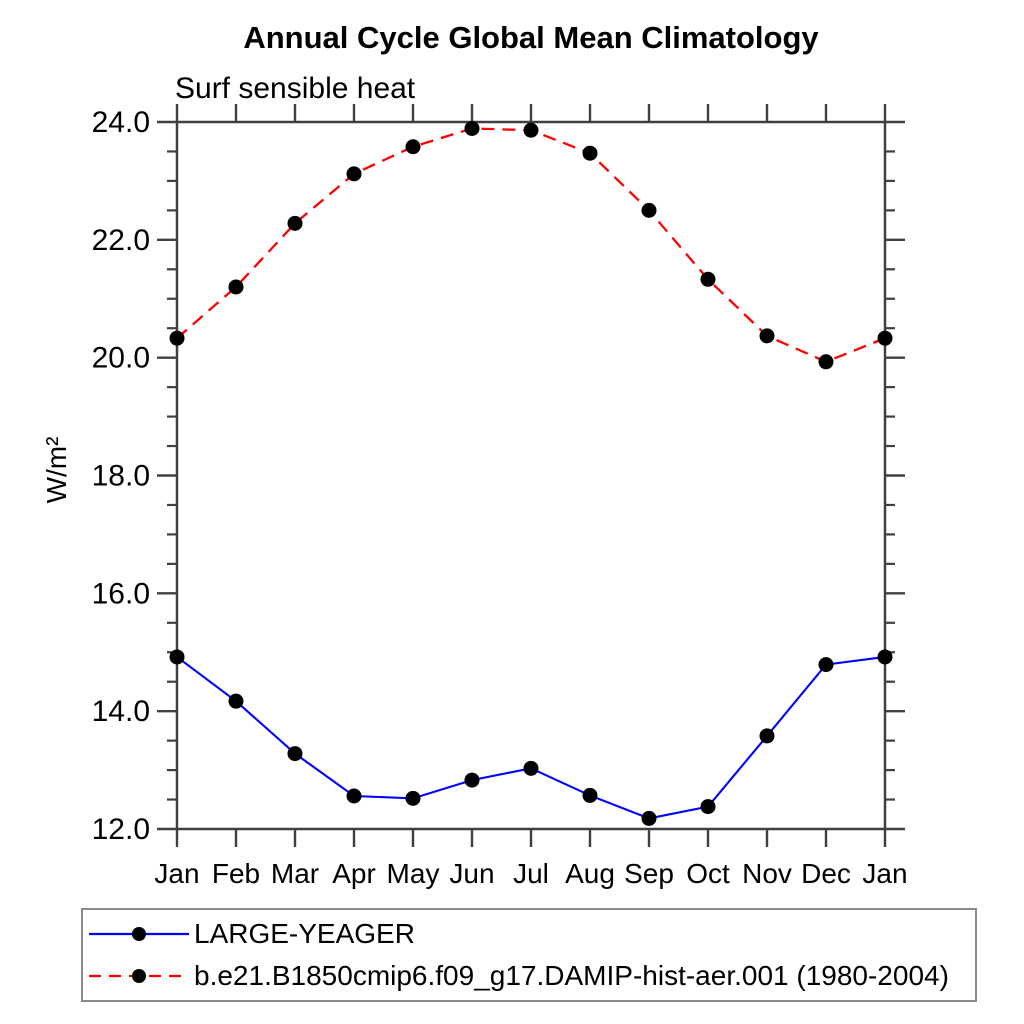 This screenshot has width=1024, height=1024. I want to click on y-tick-label: 16.0, so click(121, 593).